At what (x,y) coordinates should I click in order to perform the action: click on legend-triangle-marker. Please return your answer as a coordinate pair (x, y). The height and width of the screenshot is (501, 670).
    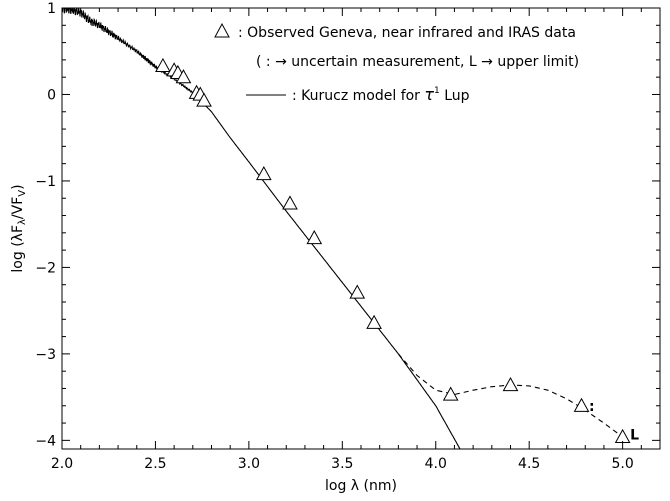
    Looking at the image, I should click on (222, 30).